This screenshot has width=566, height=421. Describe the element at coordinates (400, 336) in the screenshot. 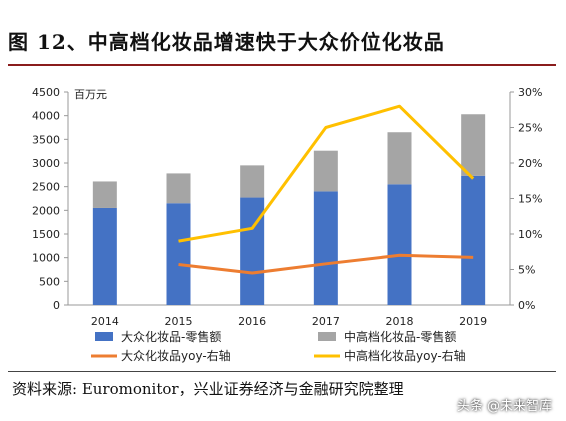

I see `legend-label: 中高档化妆品-零售额` at that location.